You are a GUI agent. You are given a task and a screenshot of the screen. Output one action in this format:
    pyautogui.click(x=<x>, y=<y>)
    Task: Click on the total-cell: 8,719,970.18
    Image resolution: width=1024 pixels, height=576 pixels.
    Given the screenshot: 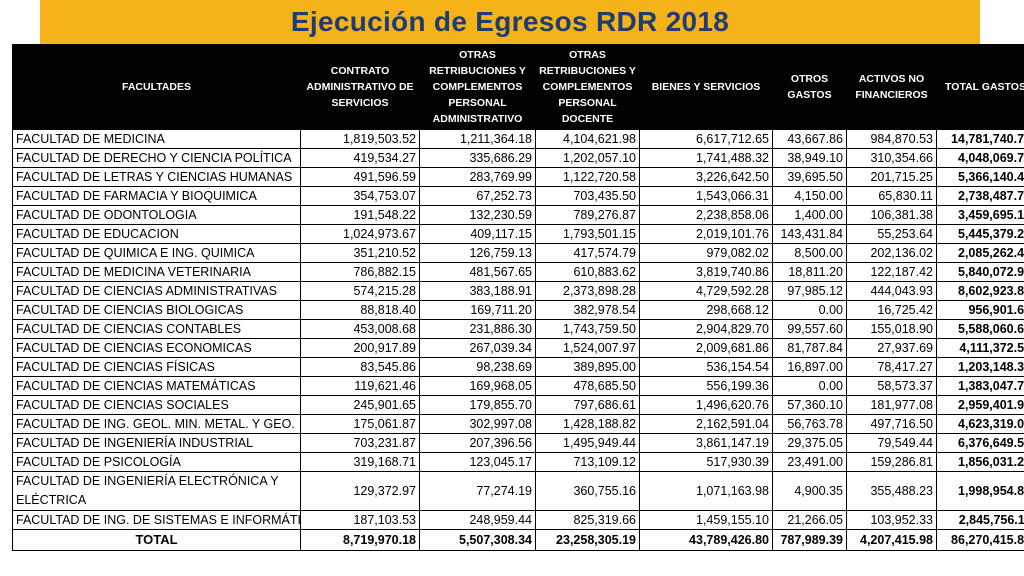 What is the action you would take?
    pyautogui.click(x=360, y=540)
    